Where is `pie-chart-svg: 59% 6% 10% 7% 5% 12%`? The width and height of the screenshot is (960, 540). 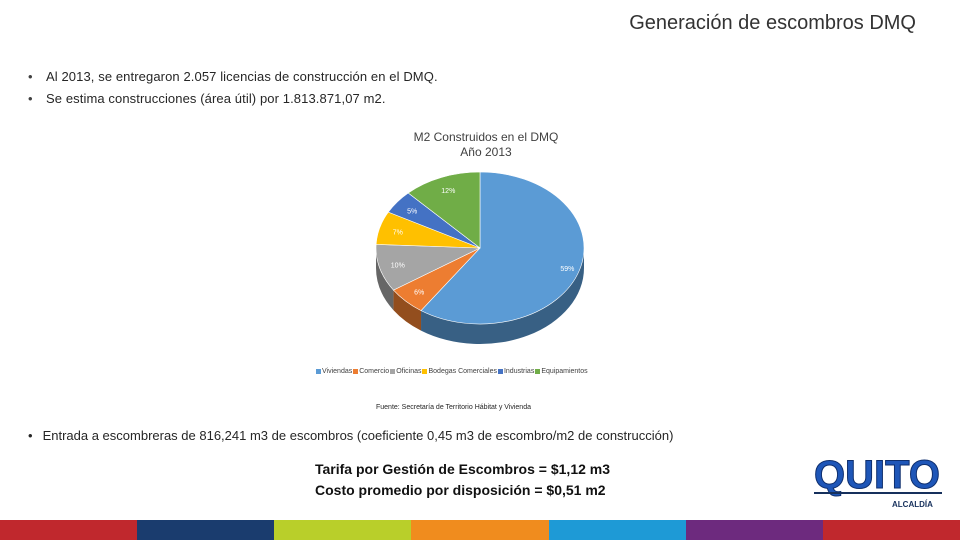
pie-chart-svg: 59% 6% 10% 7% 5% 12% is located at coordinates (480, 257).